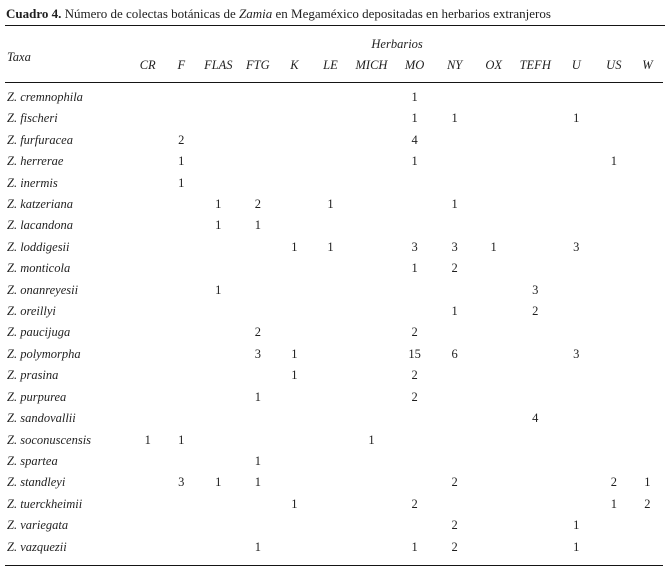 The height and width of the screenshot is (578, 671). Describe the element at coordinates (294, 375) in the screenshot. I see `count-cell-k: 1` at that location.